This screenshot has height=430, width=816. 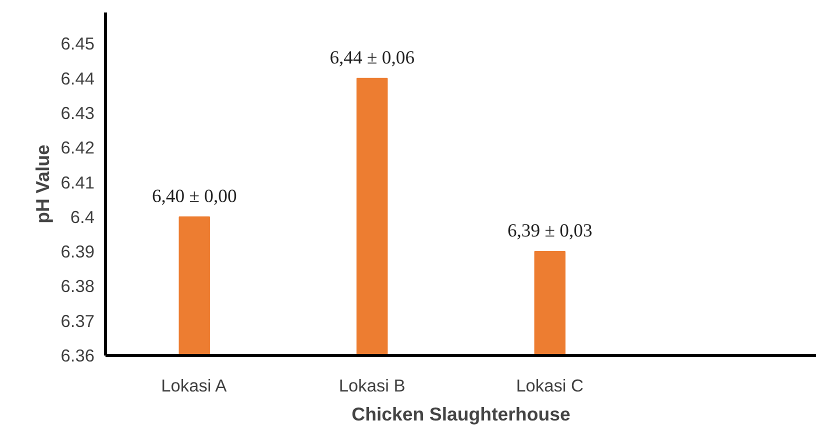 What do you see at coordinates (549, 231) in the screenshot?
I see `data-label: 6,39 ± 0,03` at bounding box center [549, 231].